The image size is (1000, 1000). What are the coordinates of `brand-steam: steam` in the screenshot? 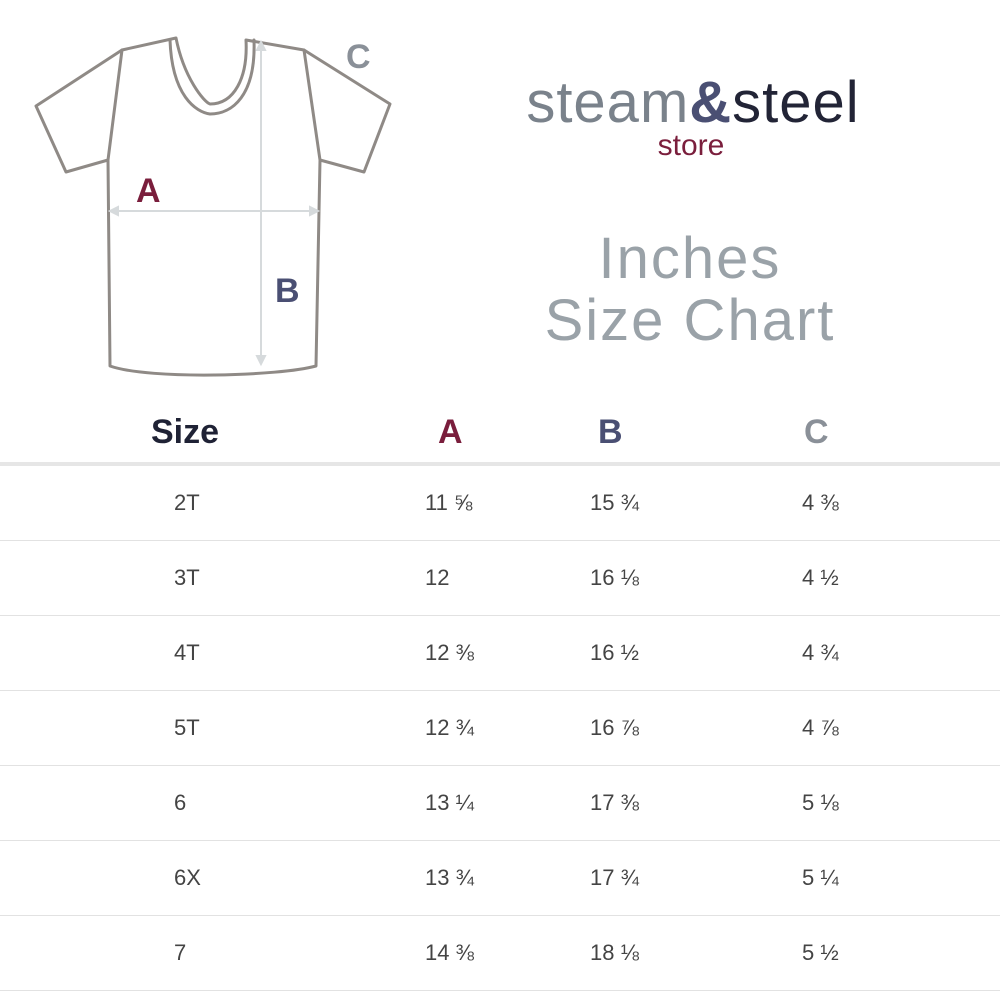 It's located at (608, 102).